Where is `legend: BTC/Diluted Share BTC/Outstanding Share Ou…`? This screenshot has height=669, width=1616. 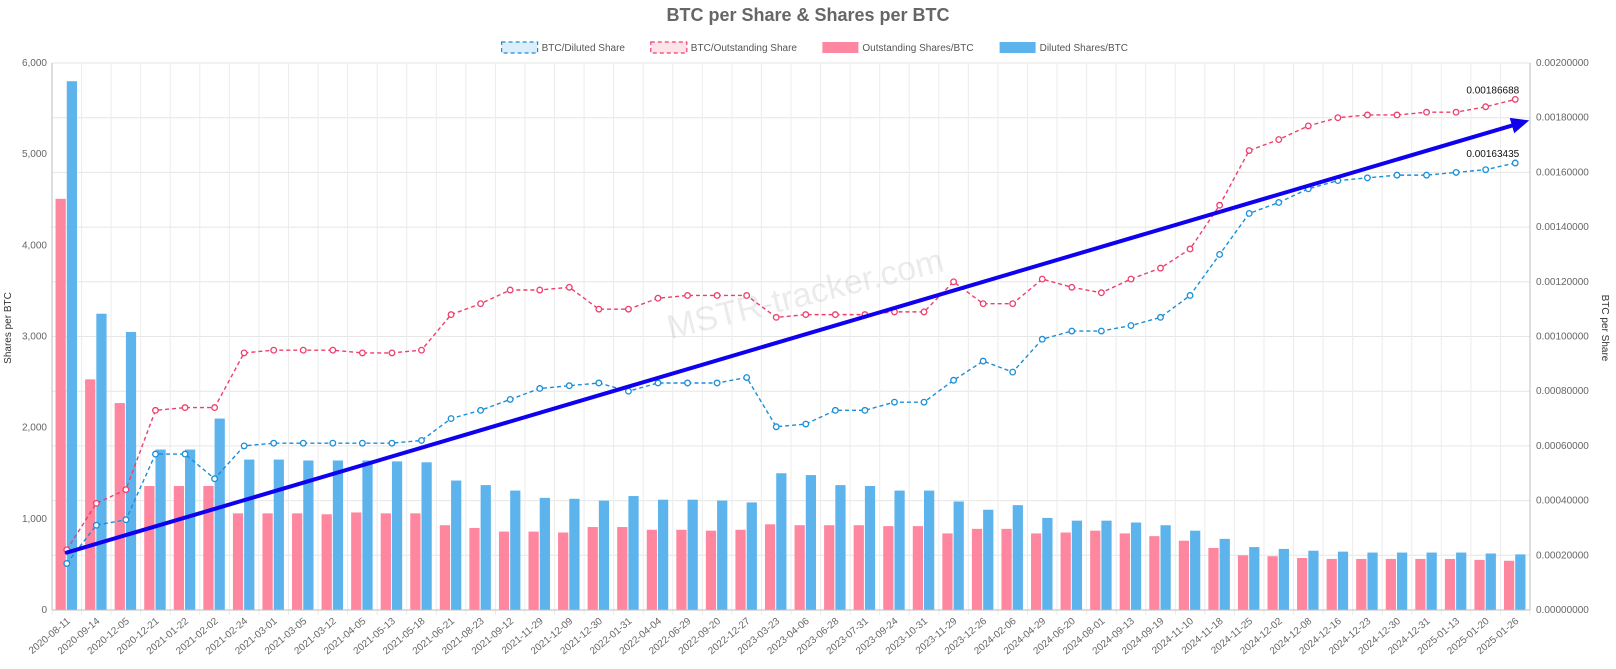
legend: BTC/Diluted Share BTC/Outstanding Share Ou… is located at coordinates (814, 47).